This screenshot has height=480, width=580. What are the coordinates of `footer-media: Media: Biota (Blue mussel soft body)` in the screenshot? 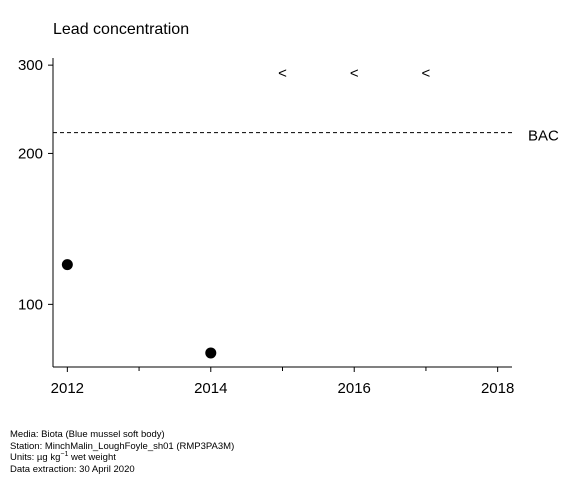 It's located at (87, 434).